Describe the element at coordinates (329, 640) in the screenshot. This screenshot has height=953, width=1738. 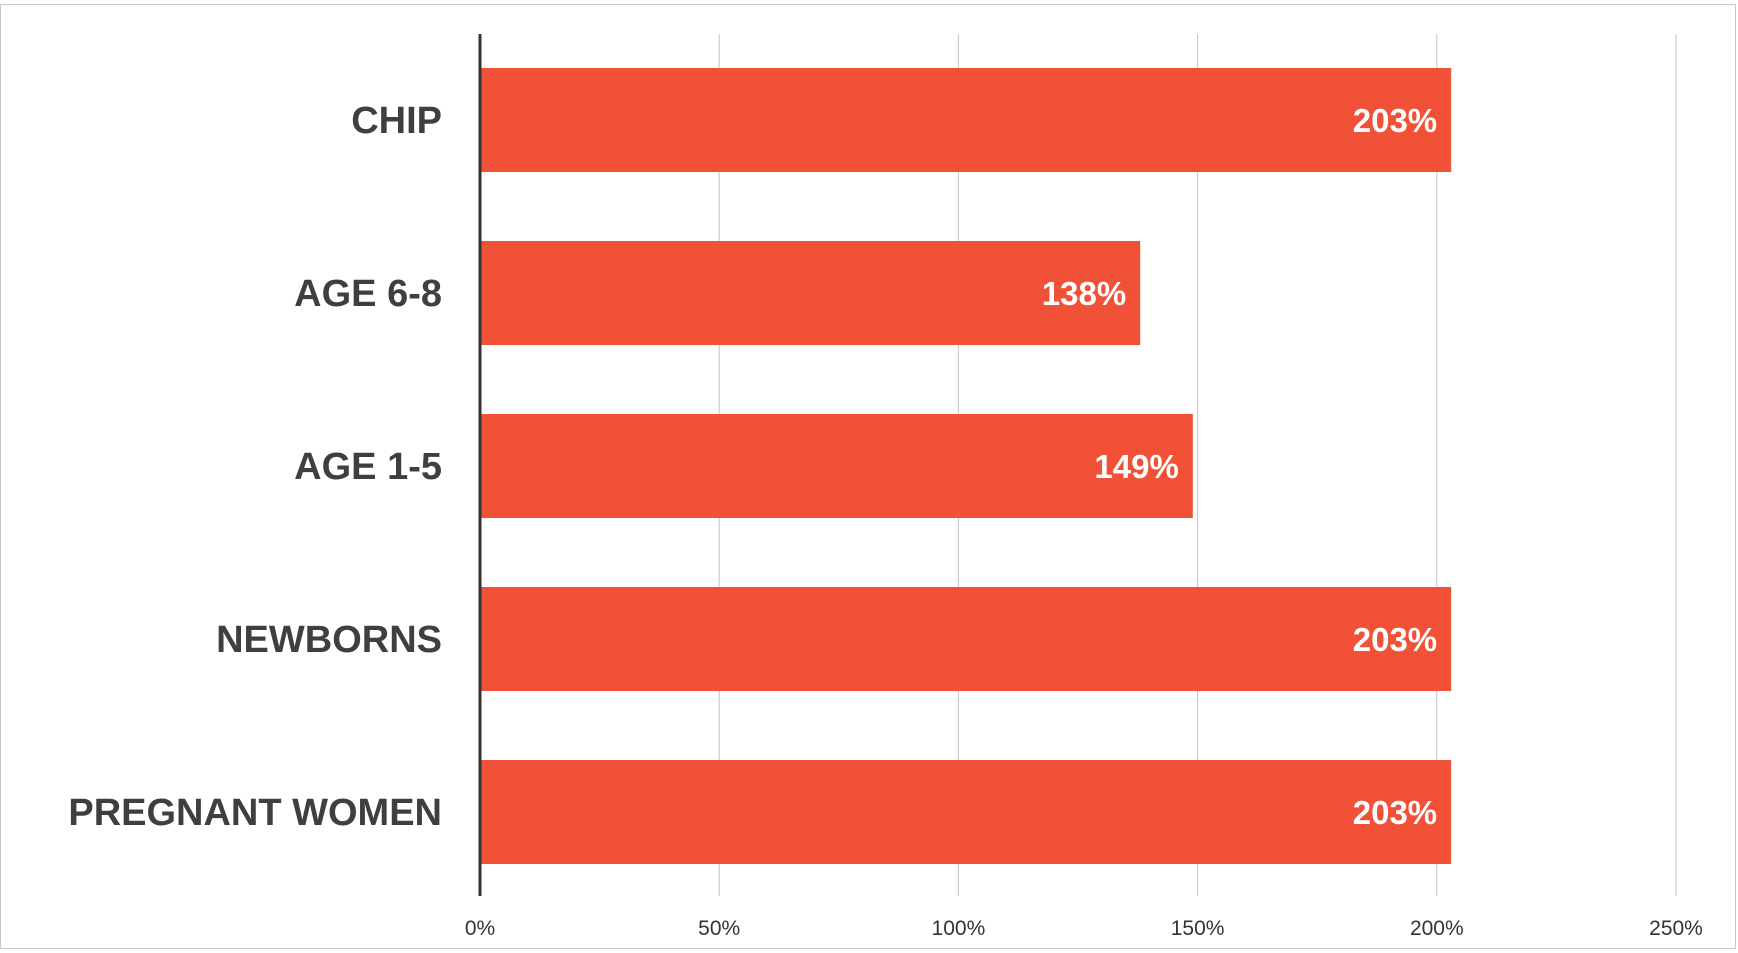
I see `category-label: NEWBORNS` at that location.